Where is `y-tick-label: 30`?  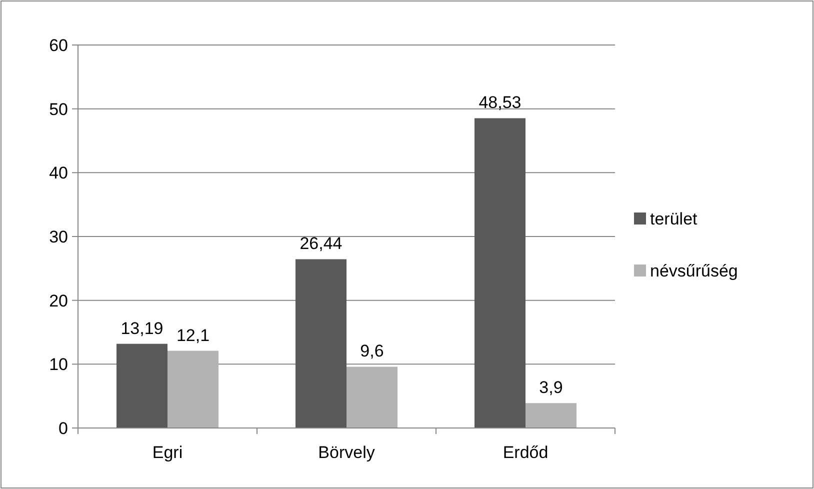
y-tick-label: 30 is located at coordinates (58, 236).